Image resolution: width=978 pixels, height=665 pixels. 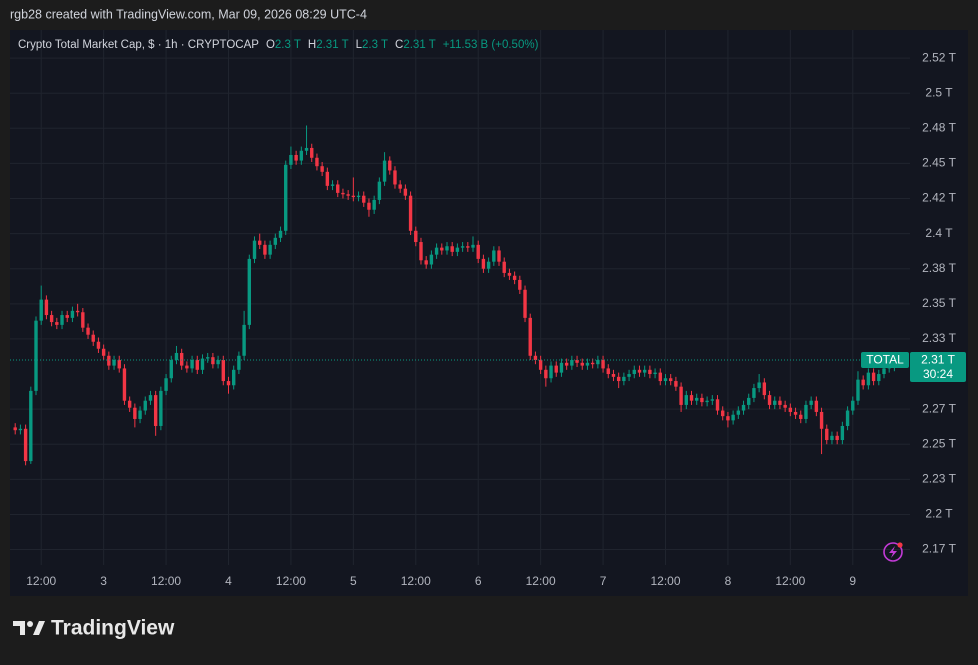 What do you see at coordinates (939, 443) in the screenshot?
I see `y-tick-label: 2.25 T` at bounding box center [939, 443].